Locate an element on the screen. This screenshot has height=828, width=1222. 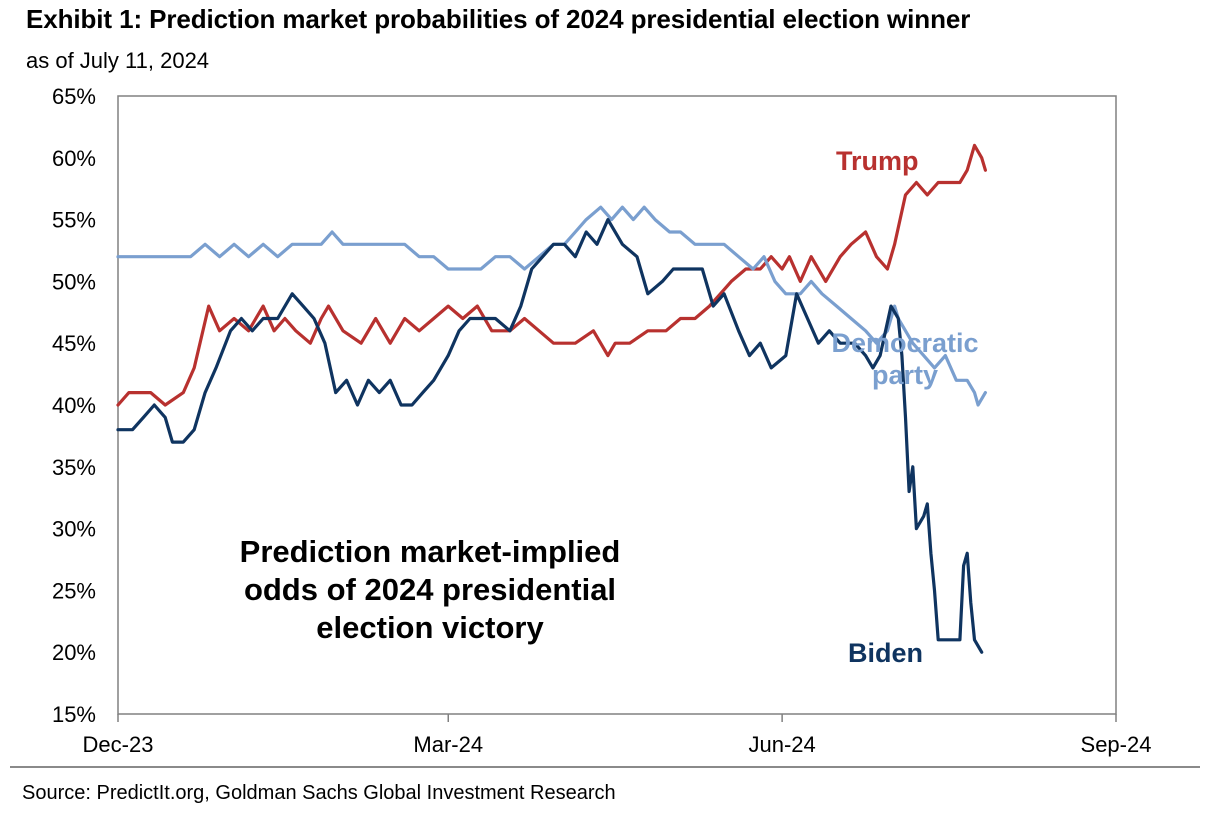
chart-subtitle: as of July 11, 2024 is located at coordinates (118, 60).